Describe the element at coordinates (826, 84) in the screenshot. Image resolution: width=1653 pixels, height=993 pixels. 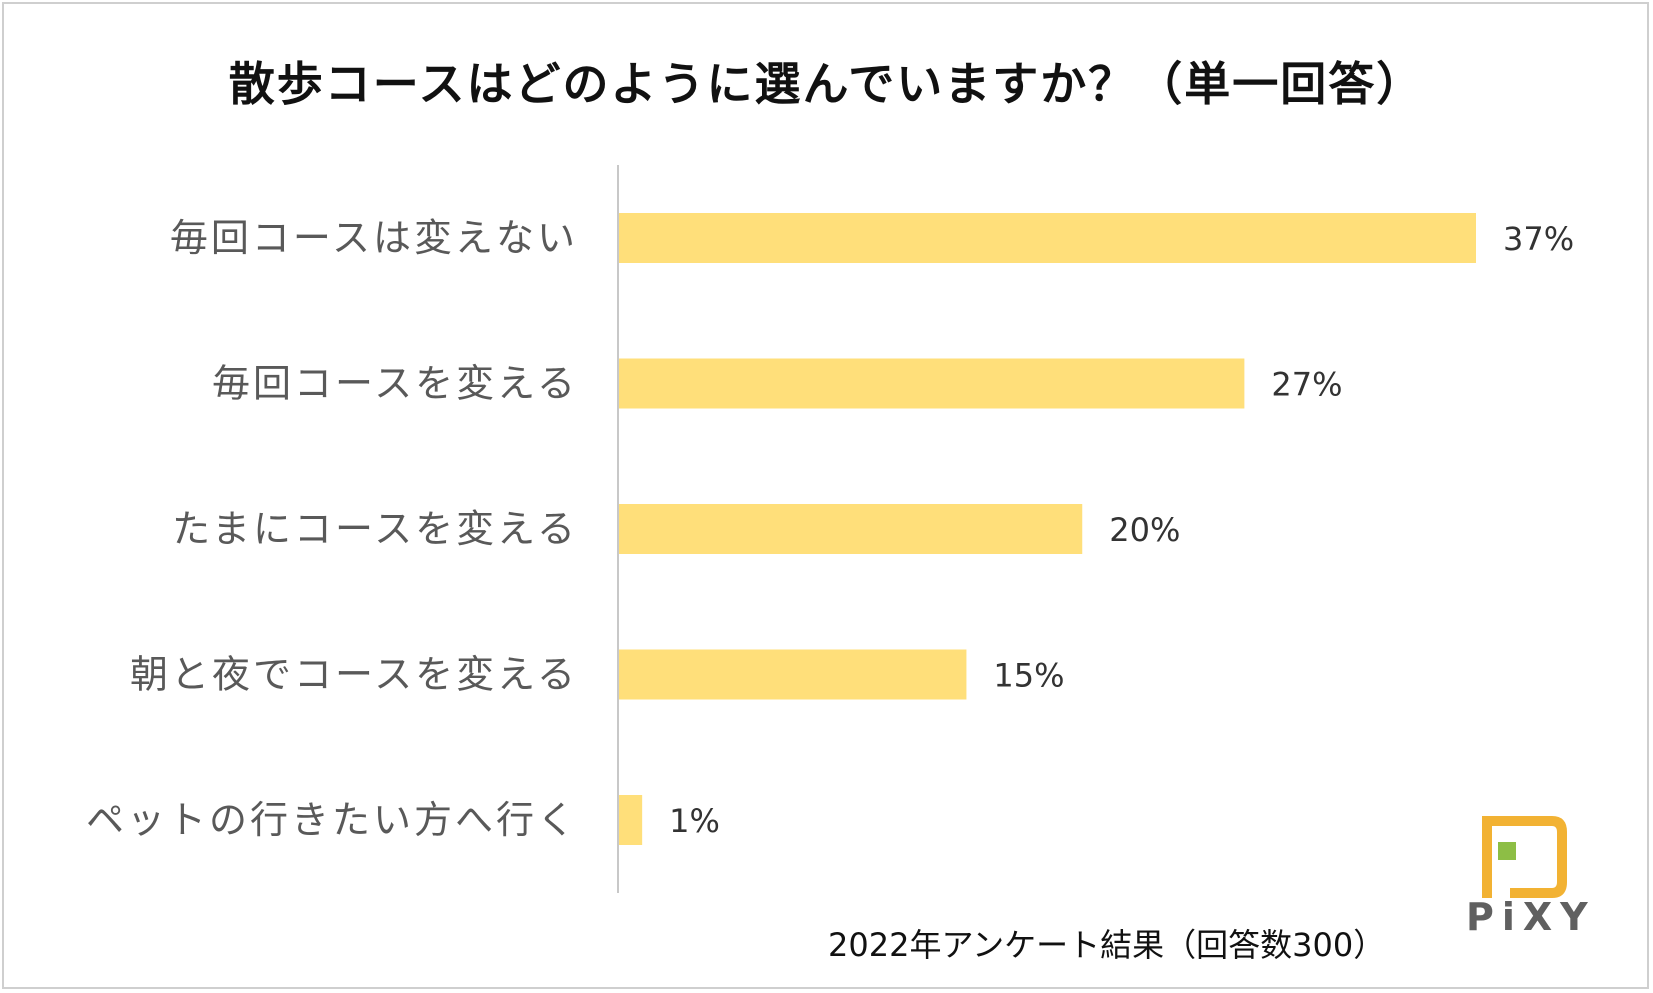
I see `chart-title: 散歩コースはどのように選んでいますか？（単一回答）` at that location.